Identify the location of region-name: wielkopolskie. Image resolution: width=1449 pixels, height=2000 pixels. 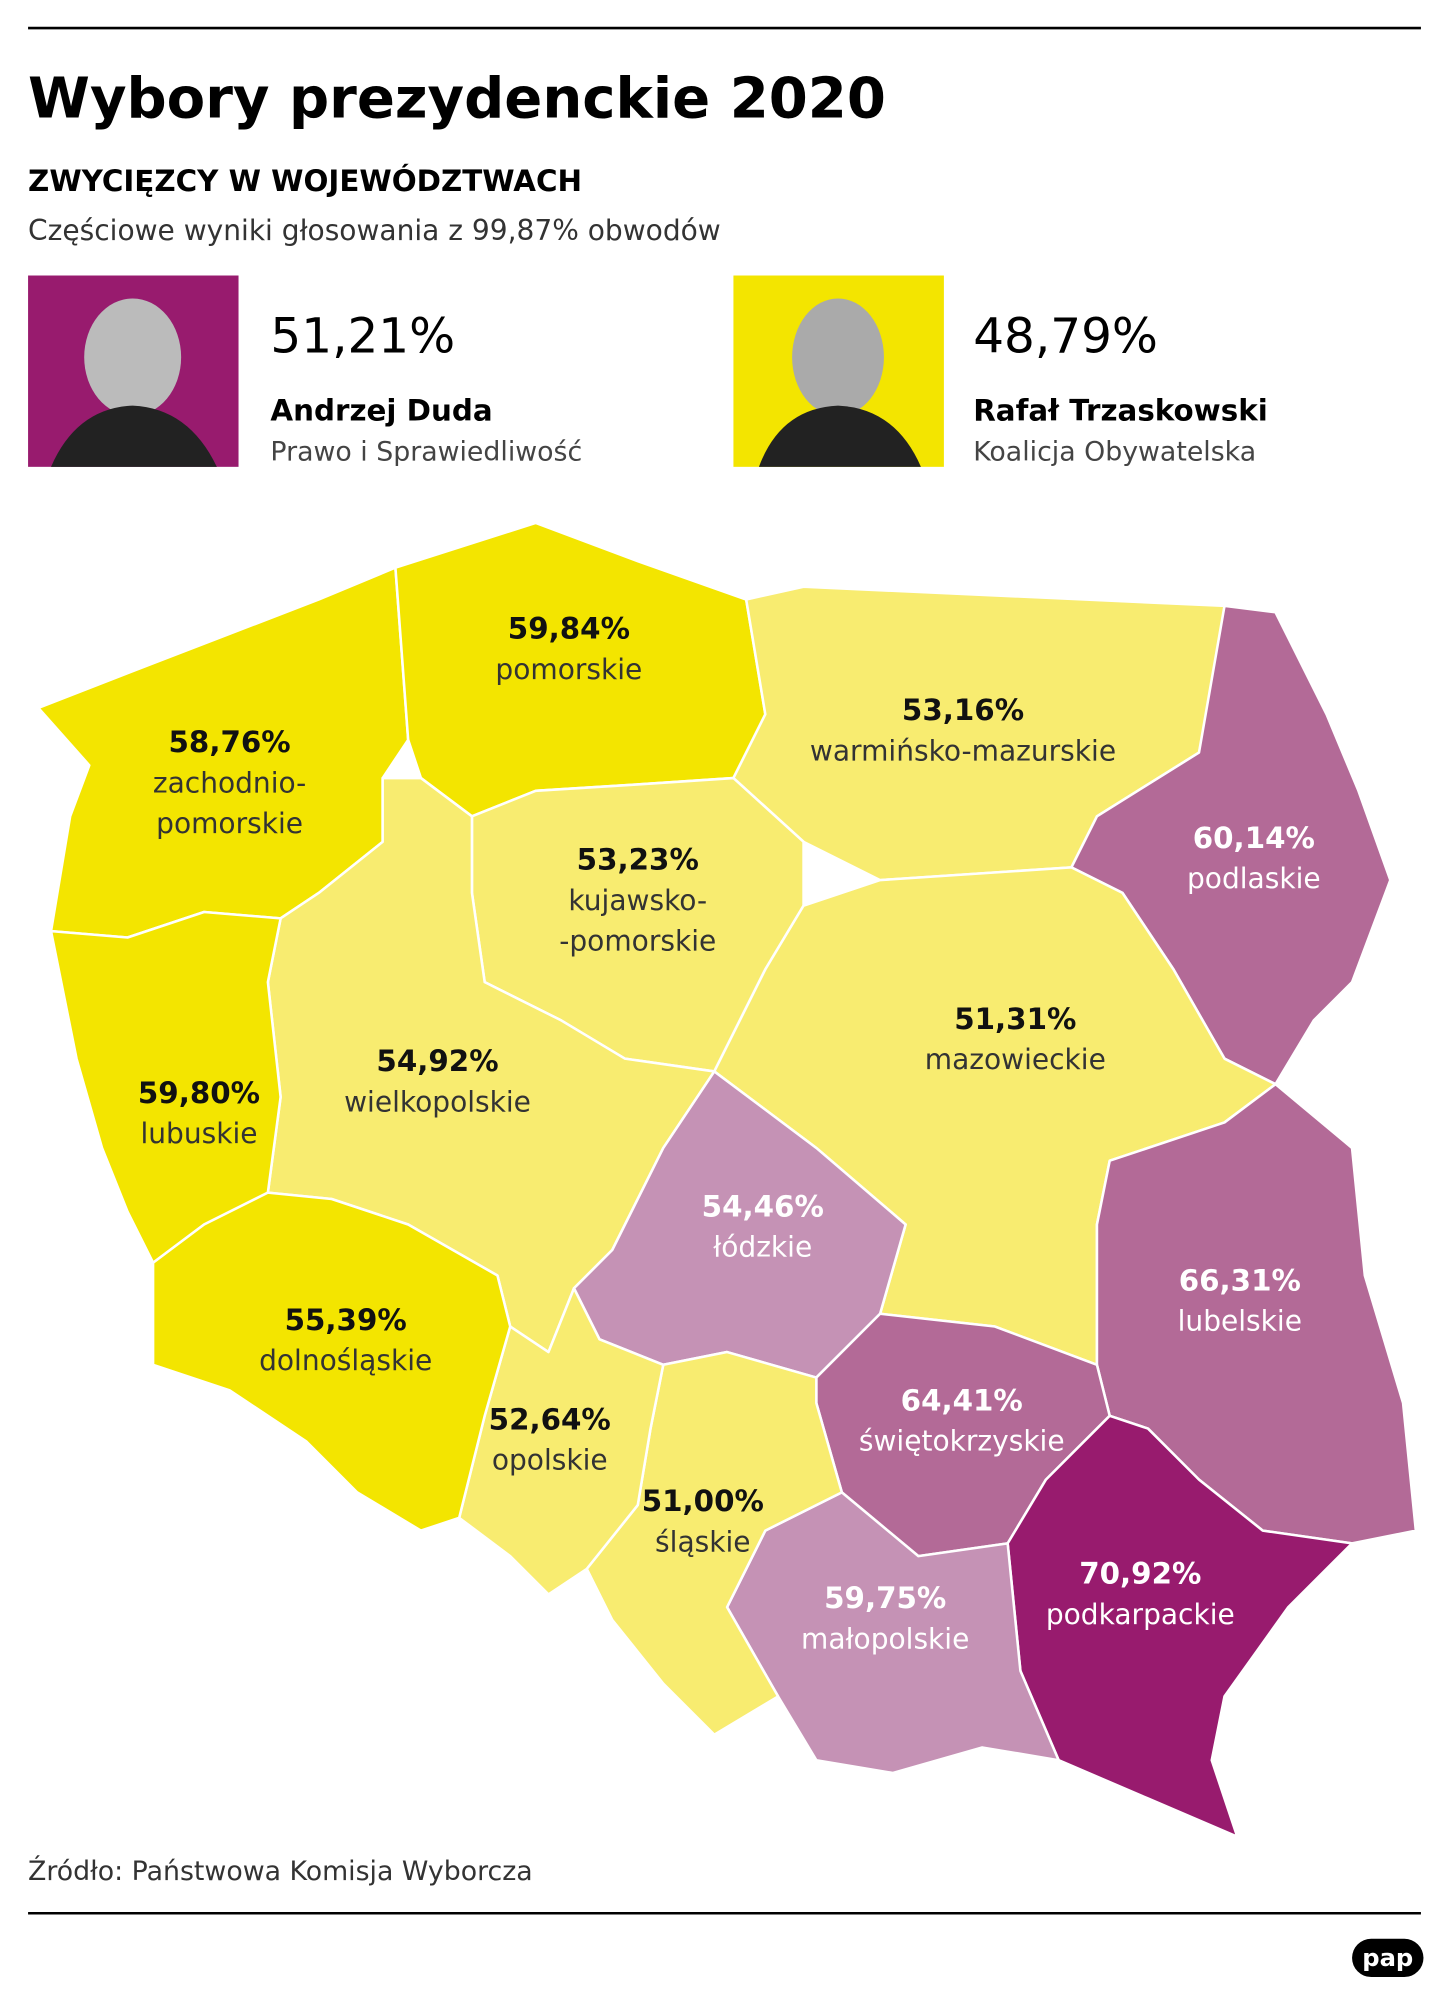
(437, 1101).